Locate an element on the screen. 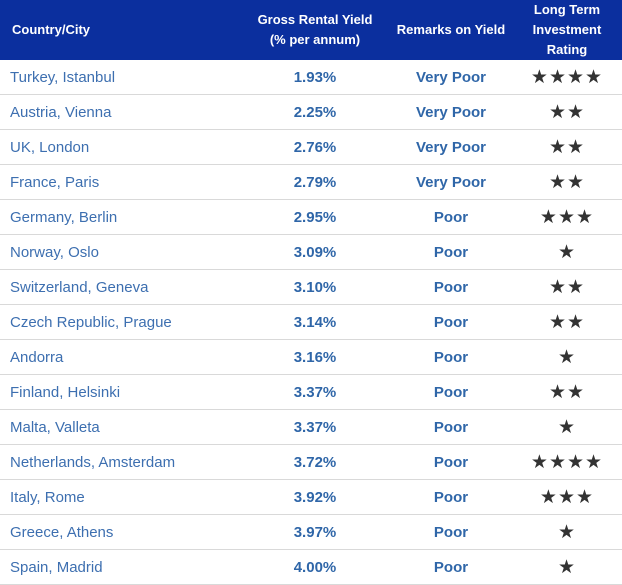 This screenshot has width=622, height=585. header-rating-line1: Long Term is located at coordinates (567, 9).